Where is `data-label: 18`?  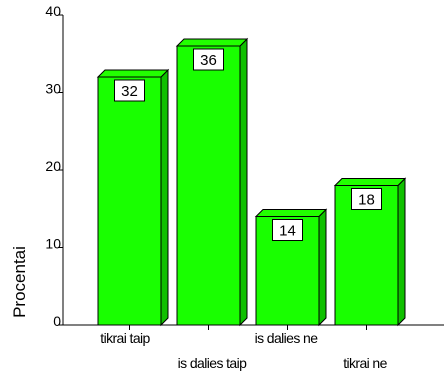
data-label: 18 is located at coordinates (366, 199).